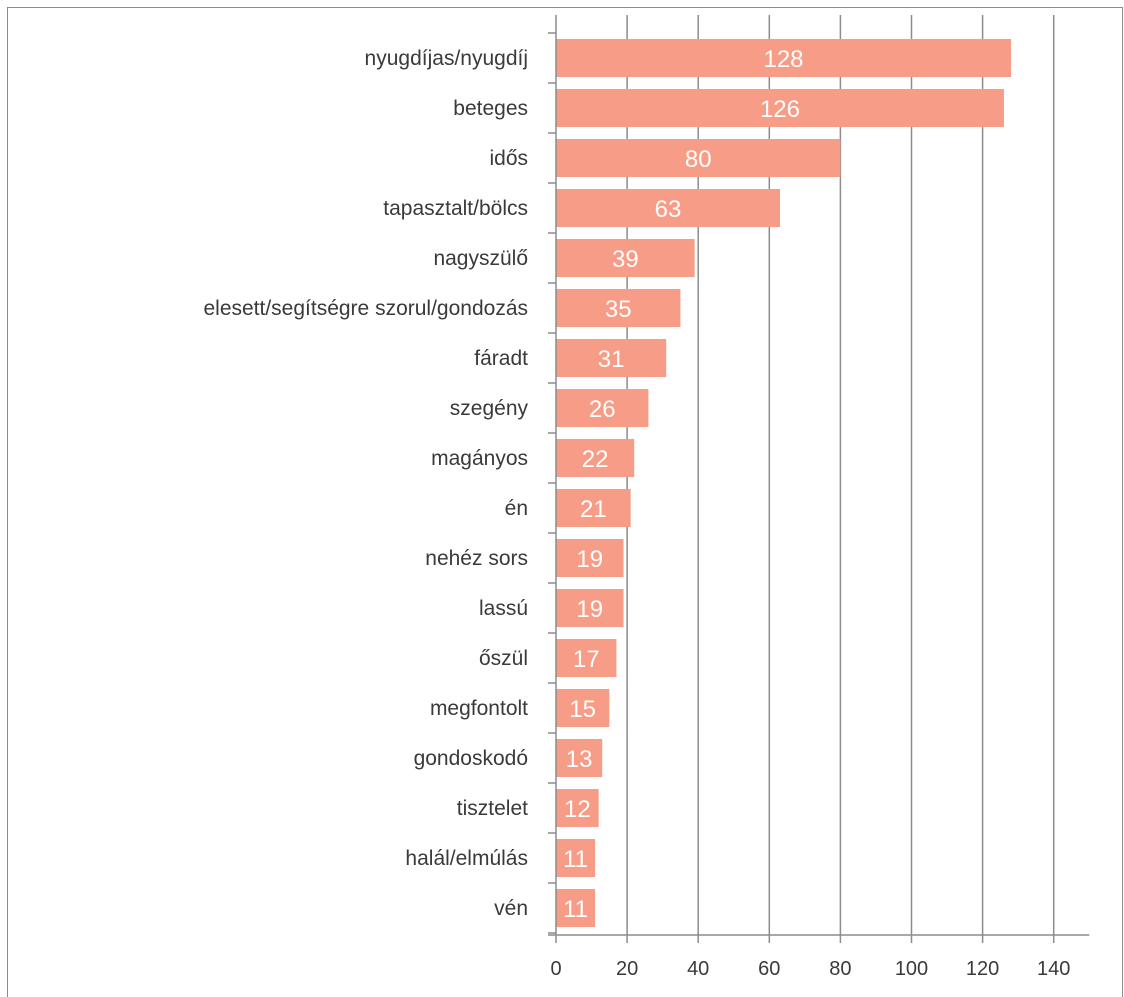 This screenshot has height=997, width=1124. I want to click on data-label-1: 126, so click(780, 109).